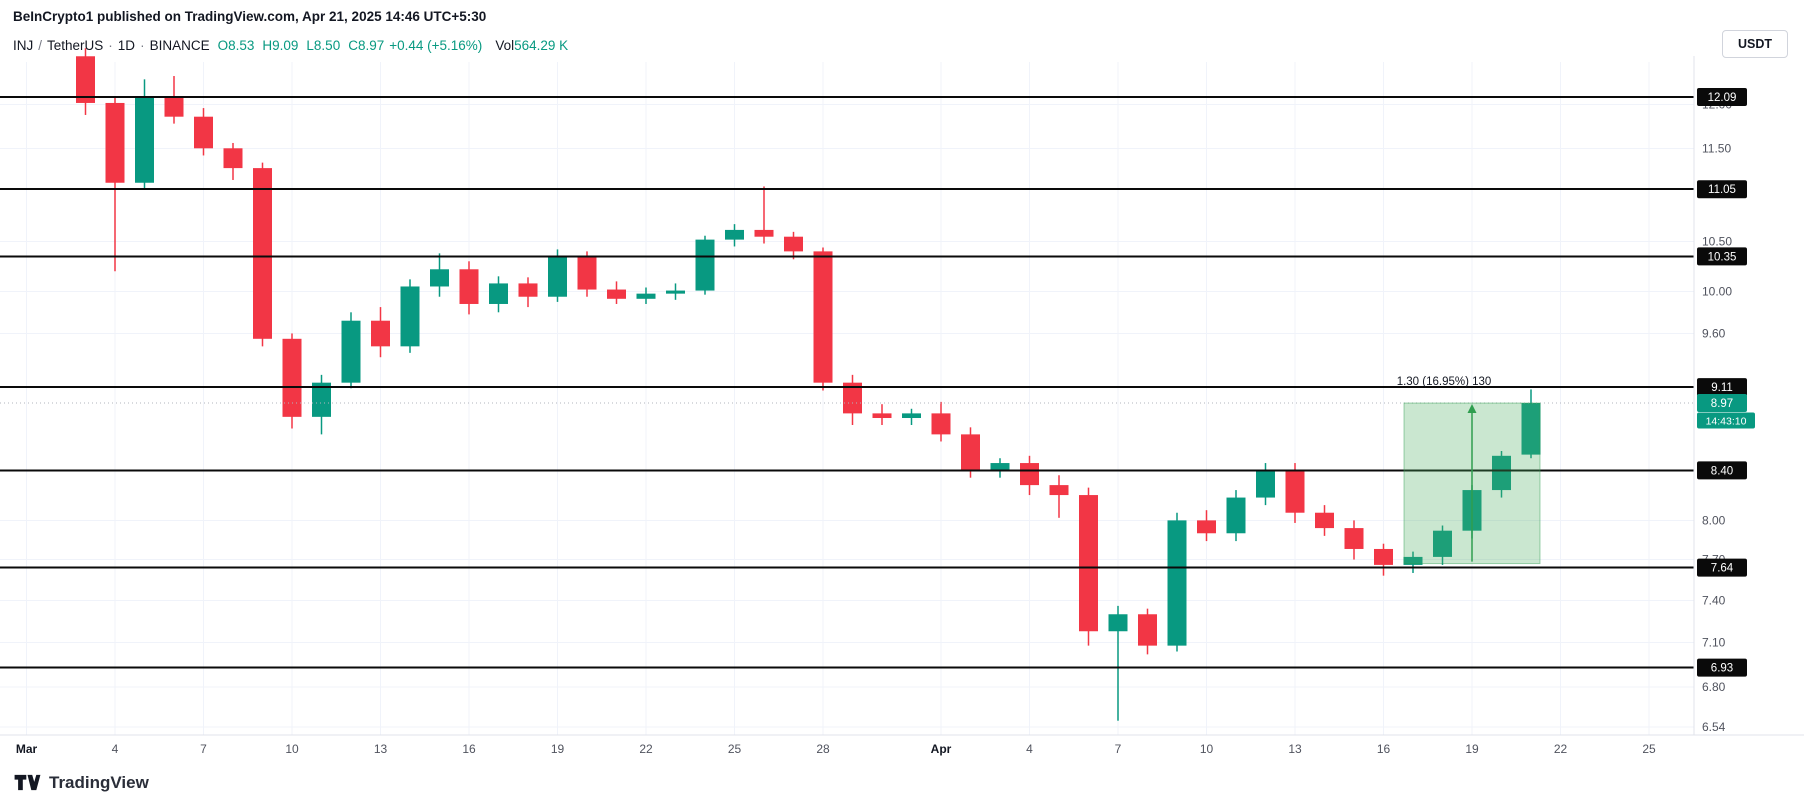 The height and width of the screenshot is (803, 1804). What do you see at coordinates (436, 45) in the screenshot?
I see `change-value: +0.44 (+5.16%)` at bounding box center [436, 45].